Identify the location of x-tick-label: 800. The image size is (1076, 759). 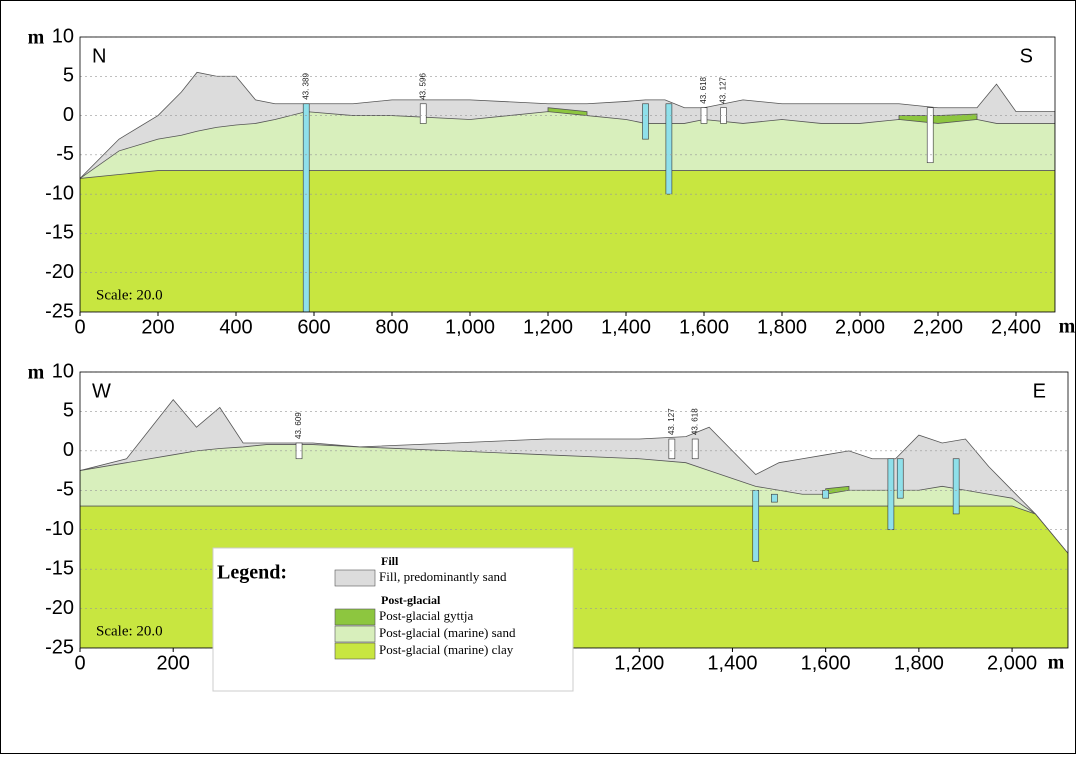
(391, 327).